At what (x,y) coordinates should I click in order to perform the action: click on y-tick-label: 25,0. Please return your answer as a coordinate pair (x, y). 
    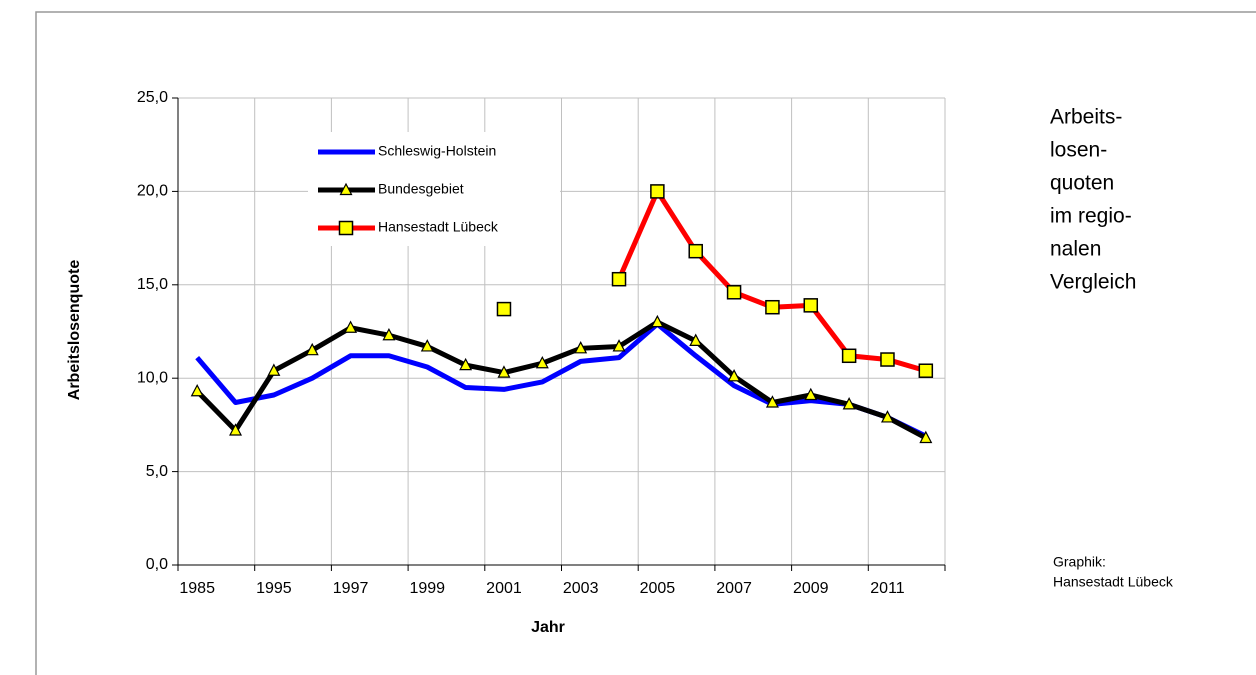
    Looking at the image, I should click on (152, 97).